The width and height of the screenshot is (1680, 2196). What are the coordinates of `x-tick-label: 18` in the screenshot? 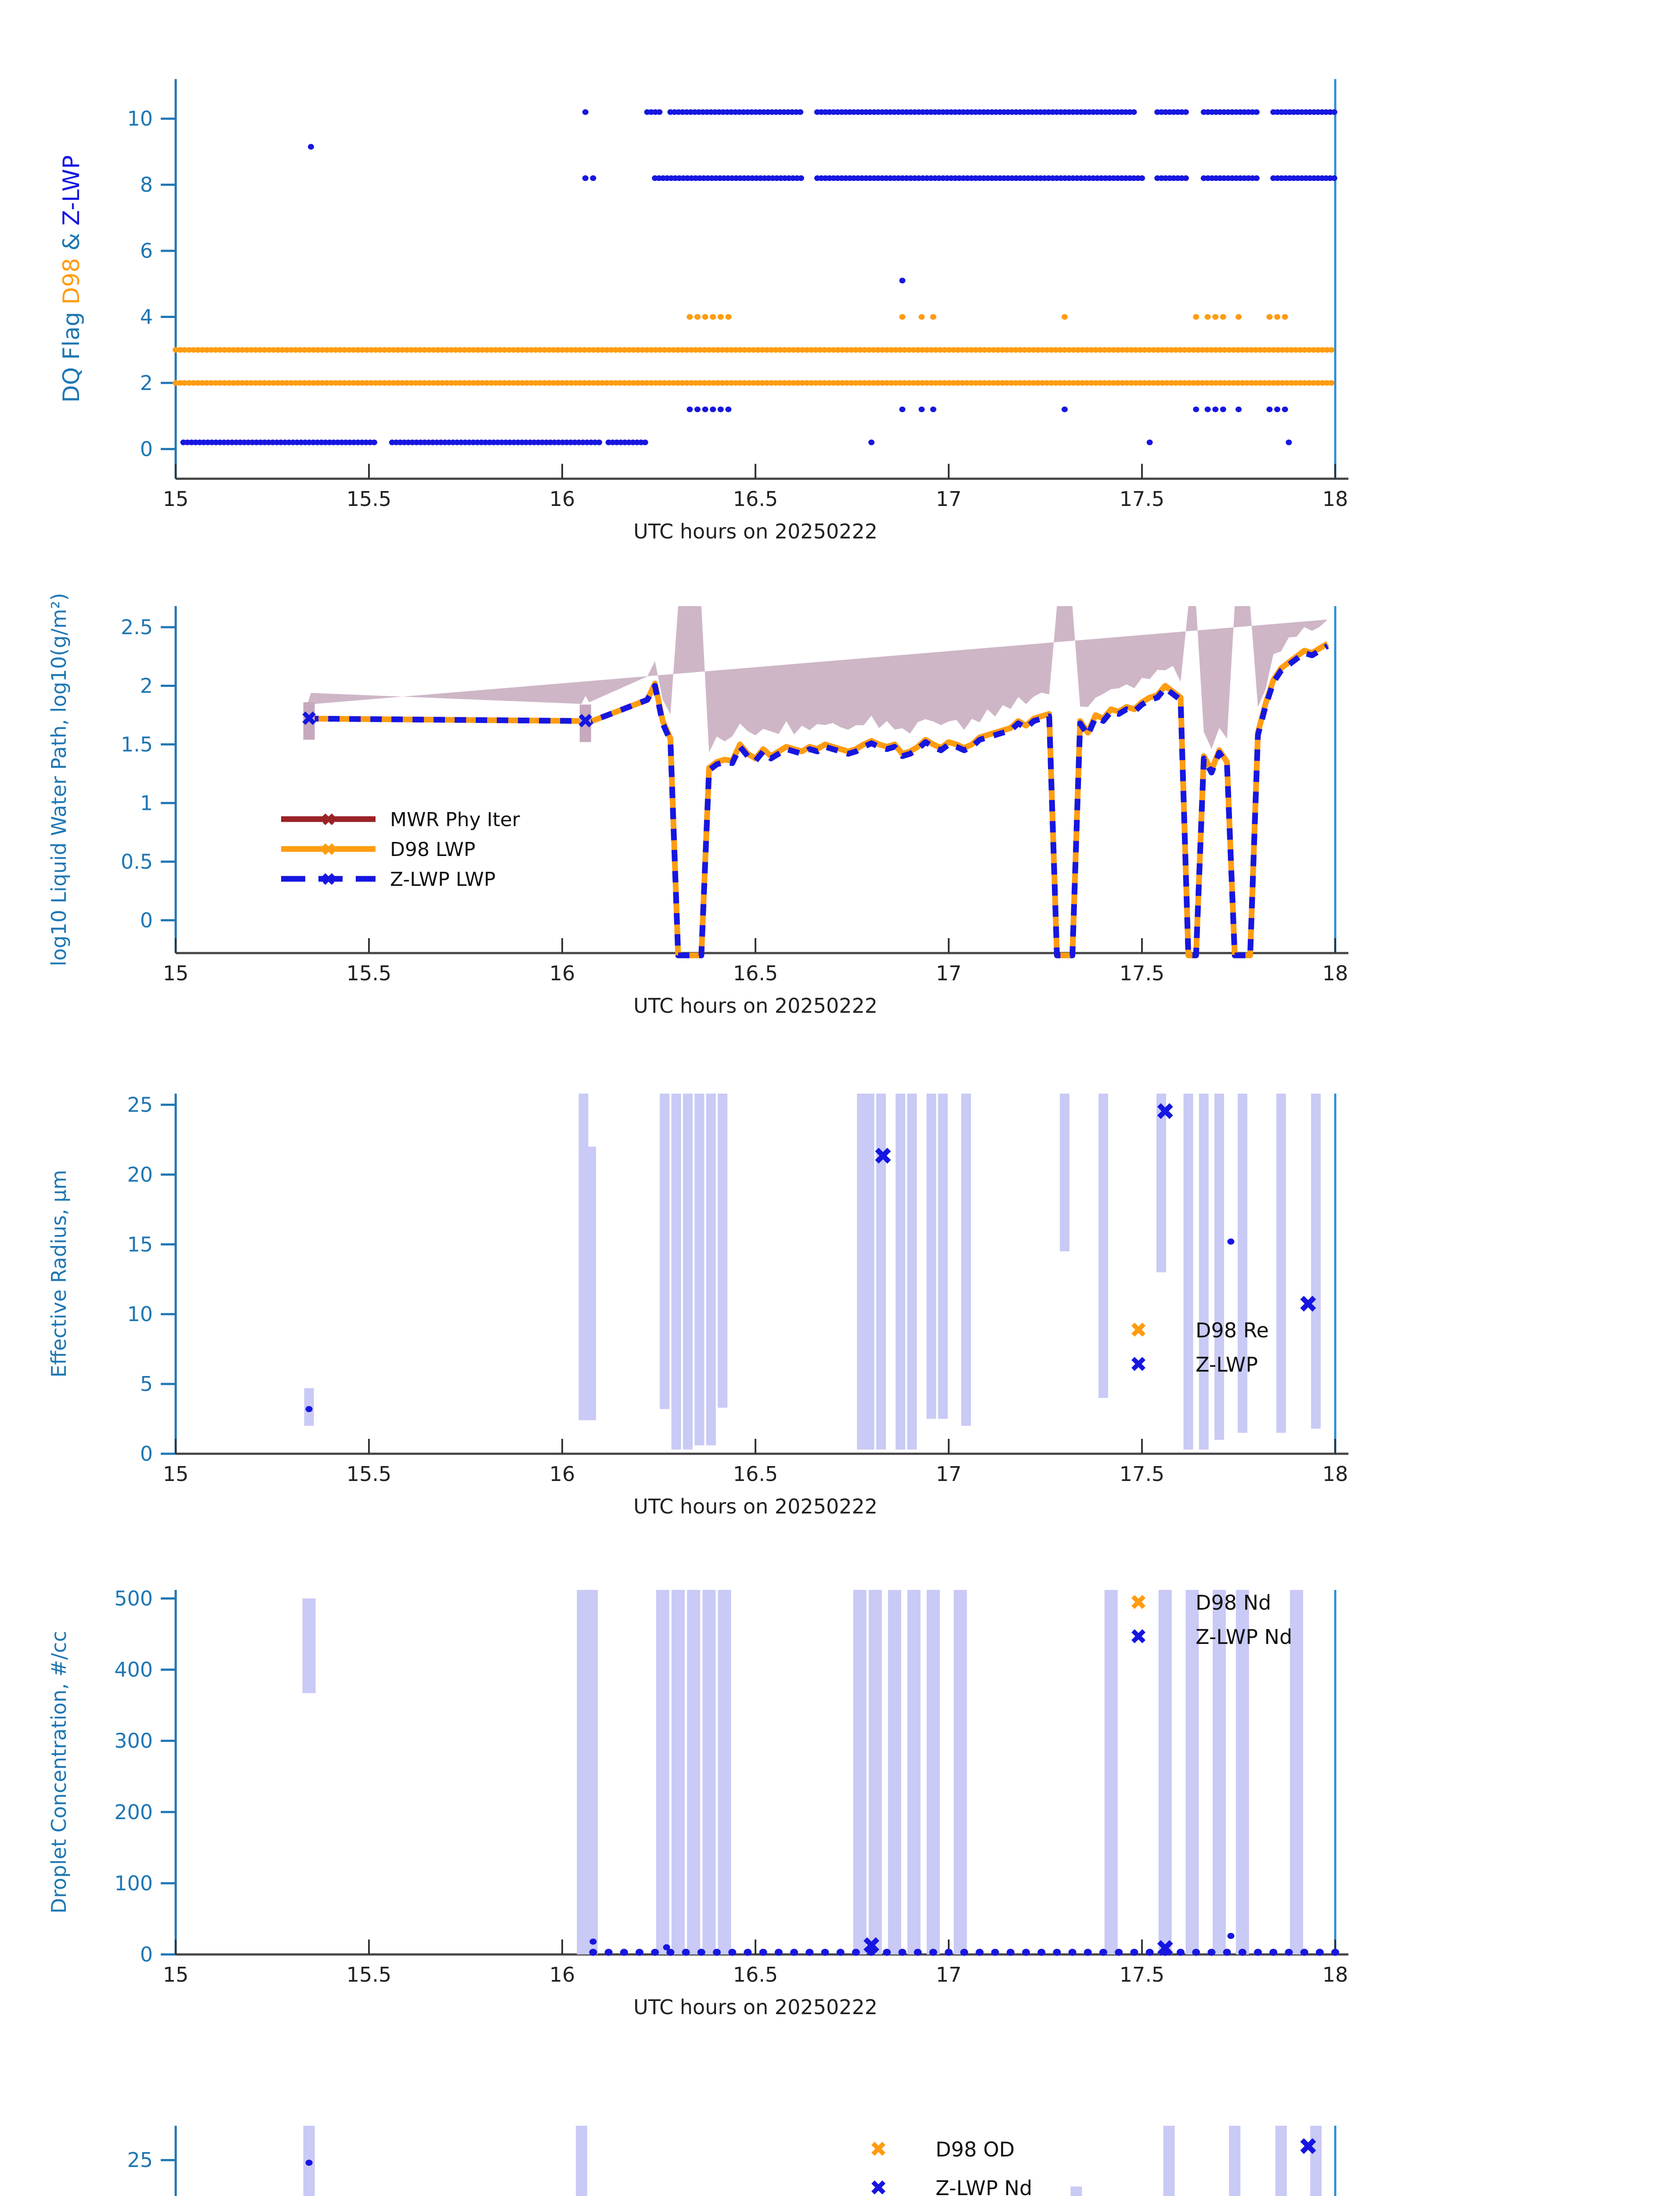 It's located at (1335, 973).